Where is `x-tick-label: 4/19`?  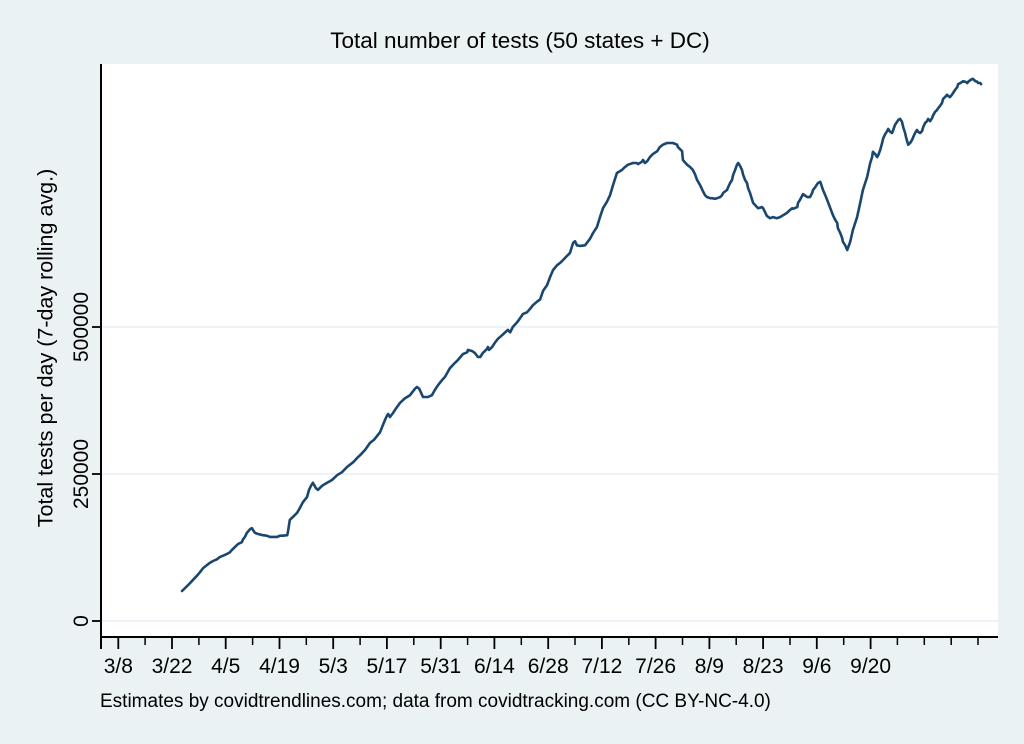
x-tick-label: 4/19 is located at coordinates (279, 666).